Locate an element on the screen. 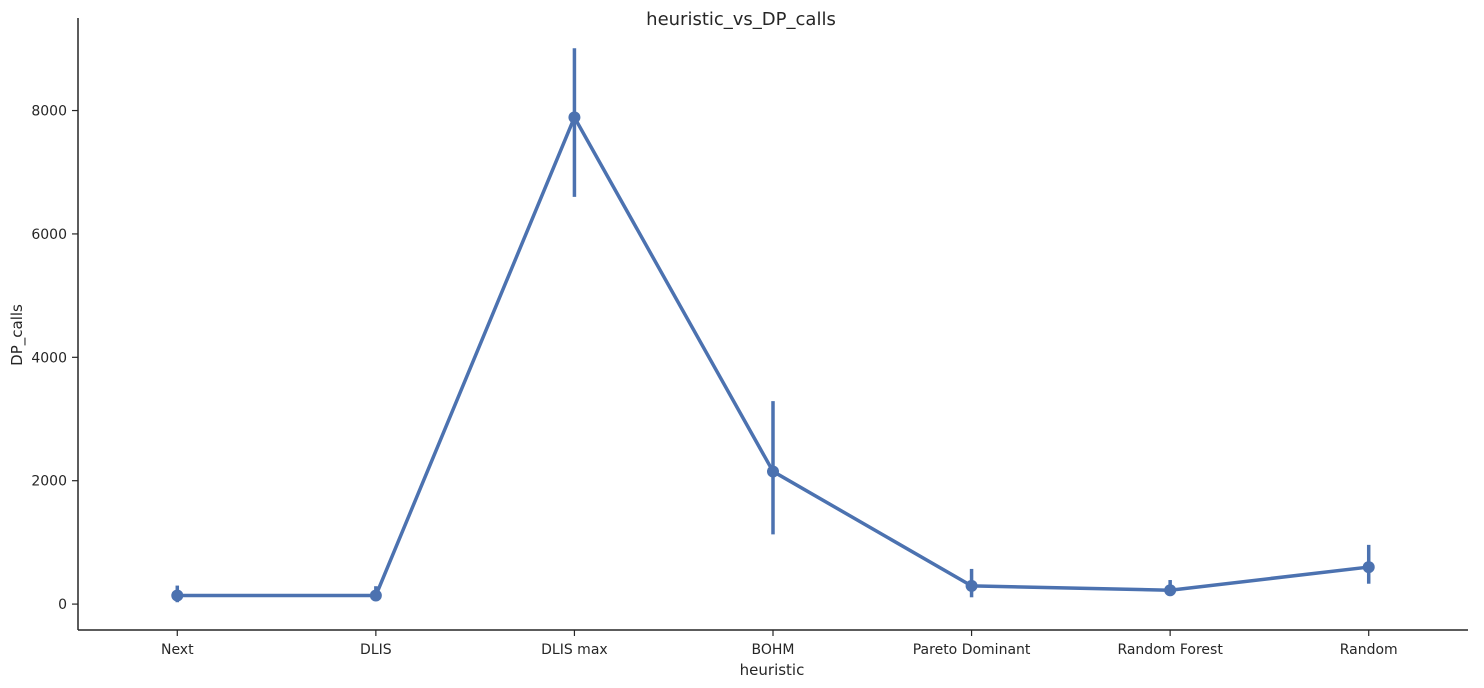 The image size is (1484, 688). y-tick-label: 4000 is located at coordinates (49, 358).